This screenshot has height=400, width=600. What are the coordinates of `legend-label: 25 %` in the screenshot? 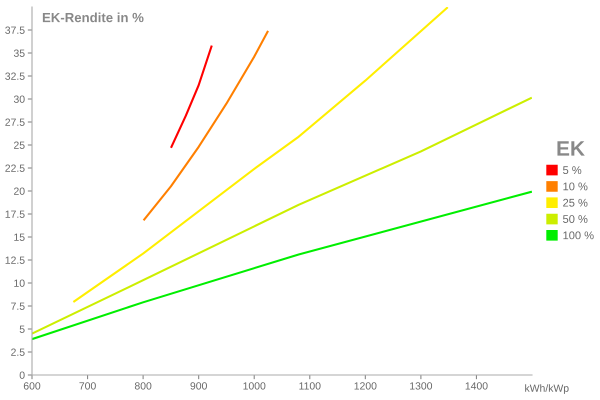 It's located at (575, 202).